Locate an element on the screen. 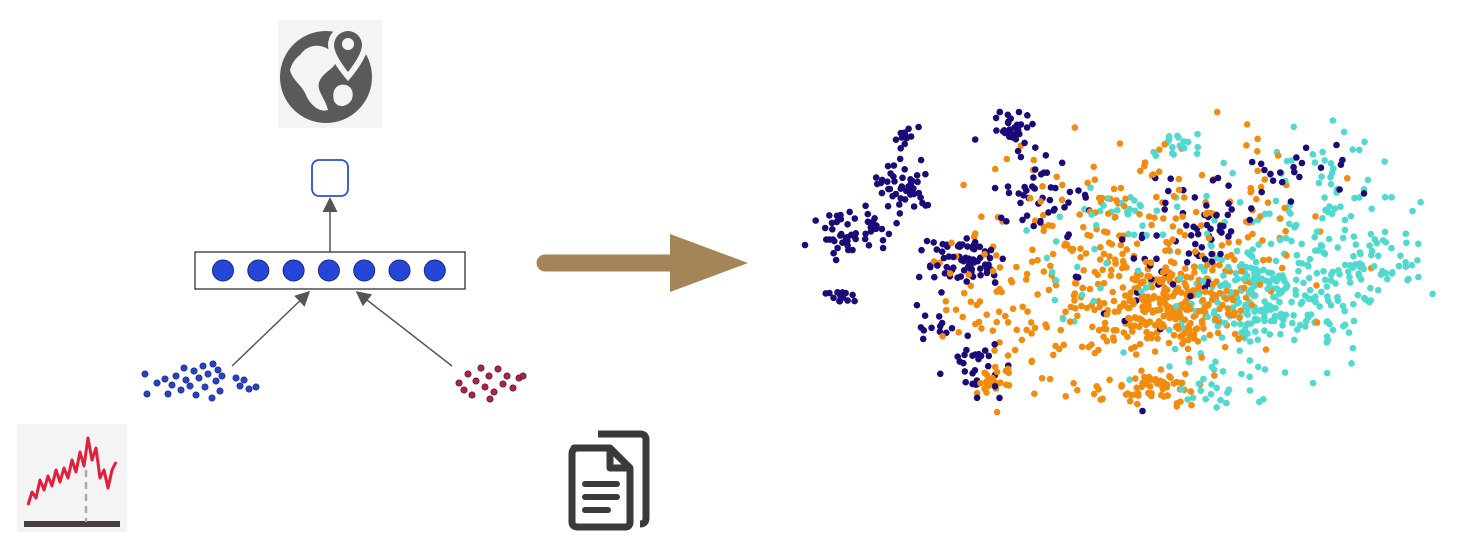 The image size is (1469, 550). globe-location-icon is located at coordinates (330, 74).